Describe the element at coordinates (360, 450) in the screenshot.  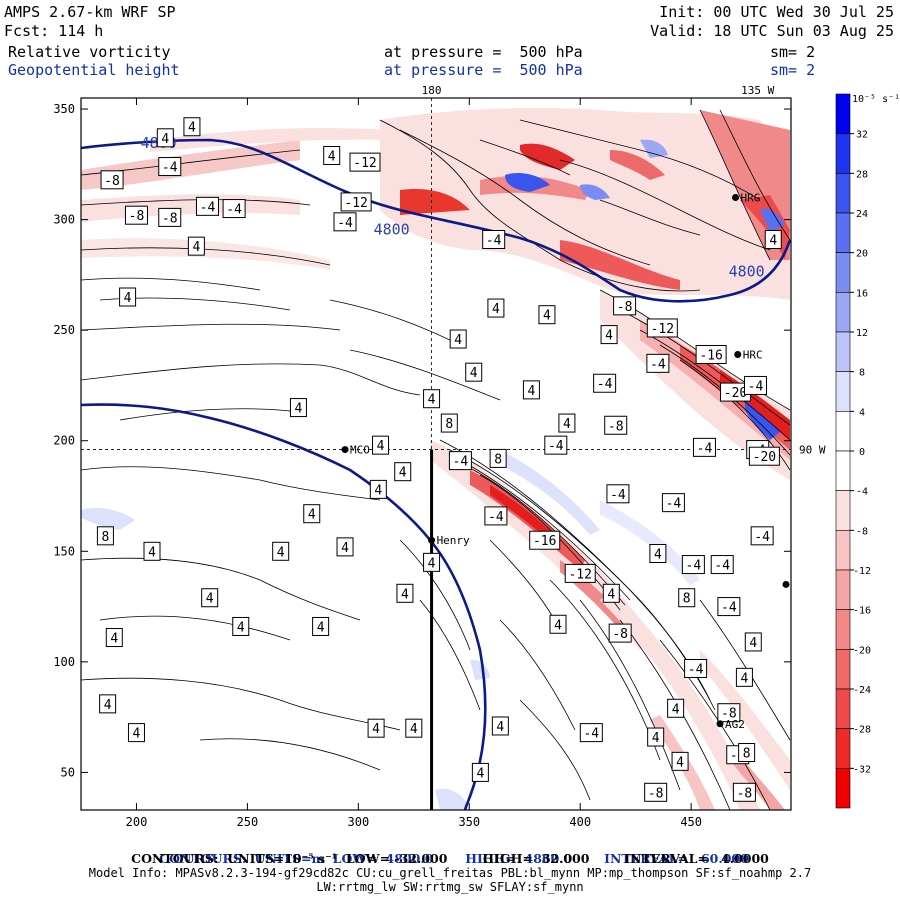
I see `station-label: MCO` at that location.